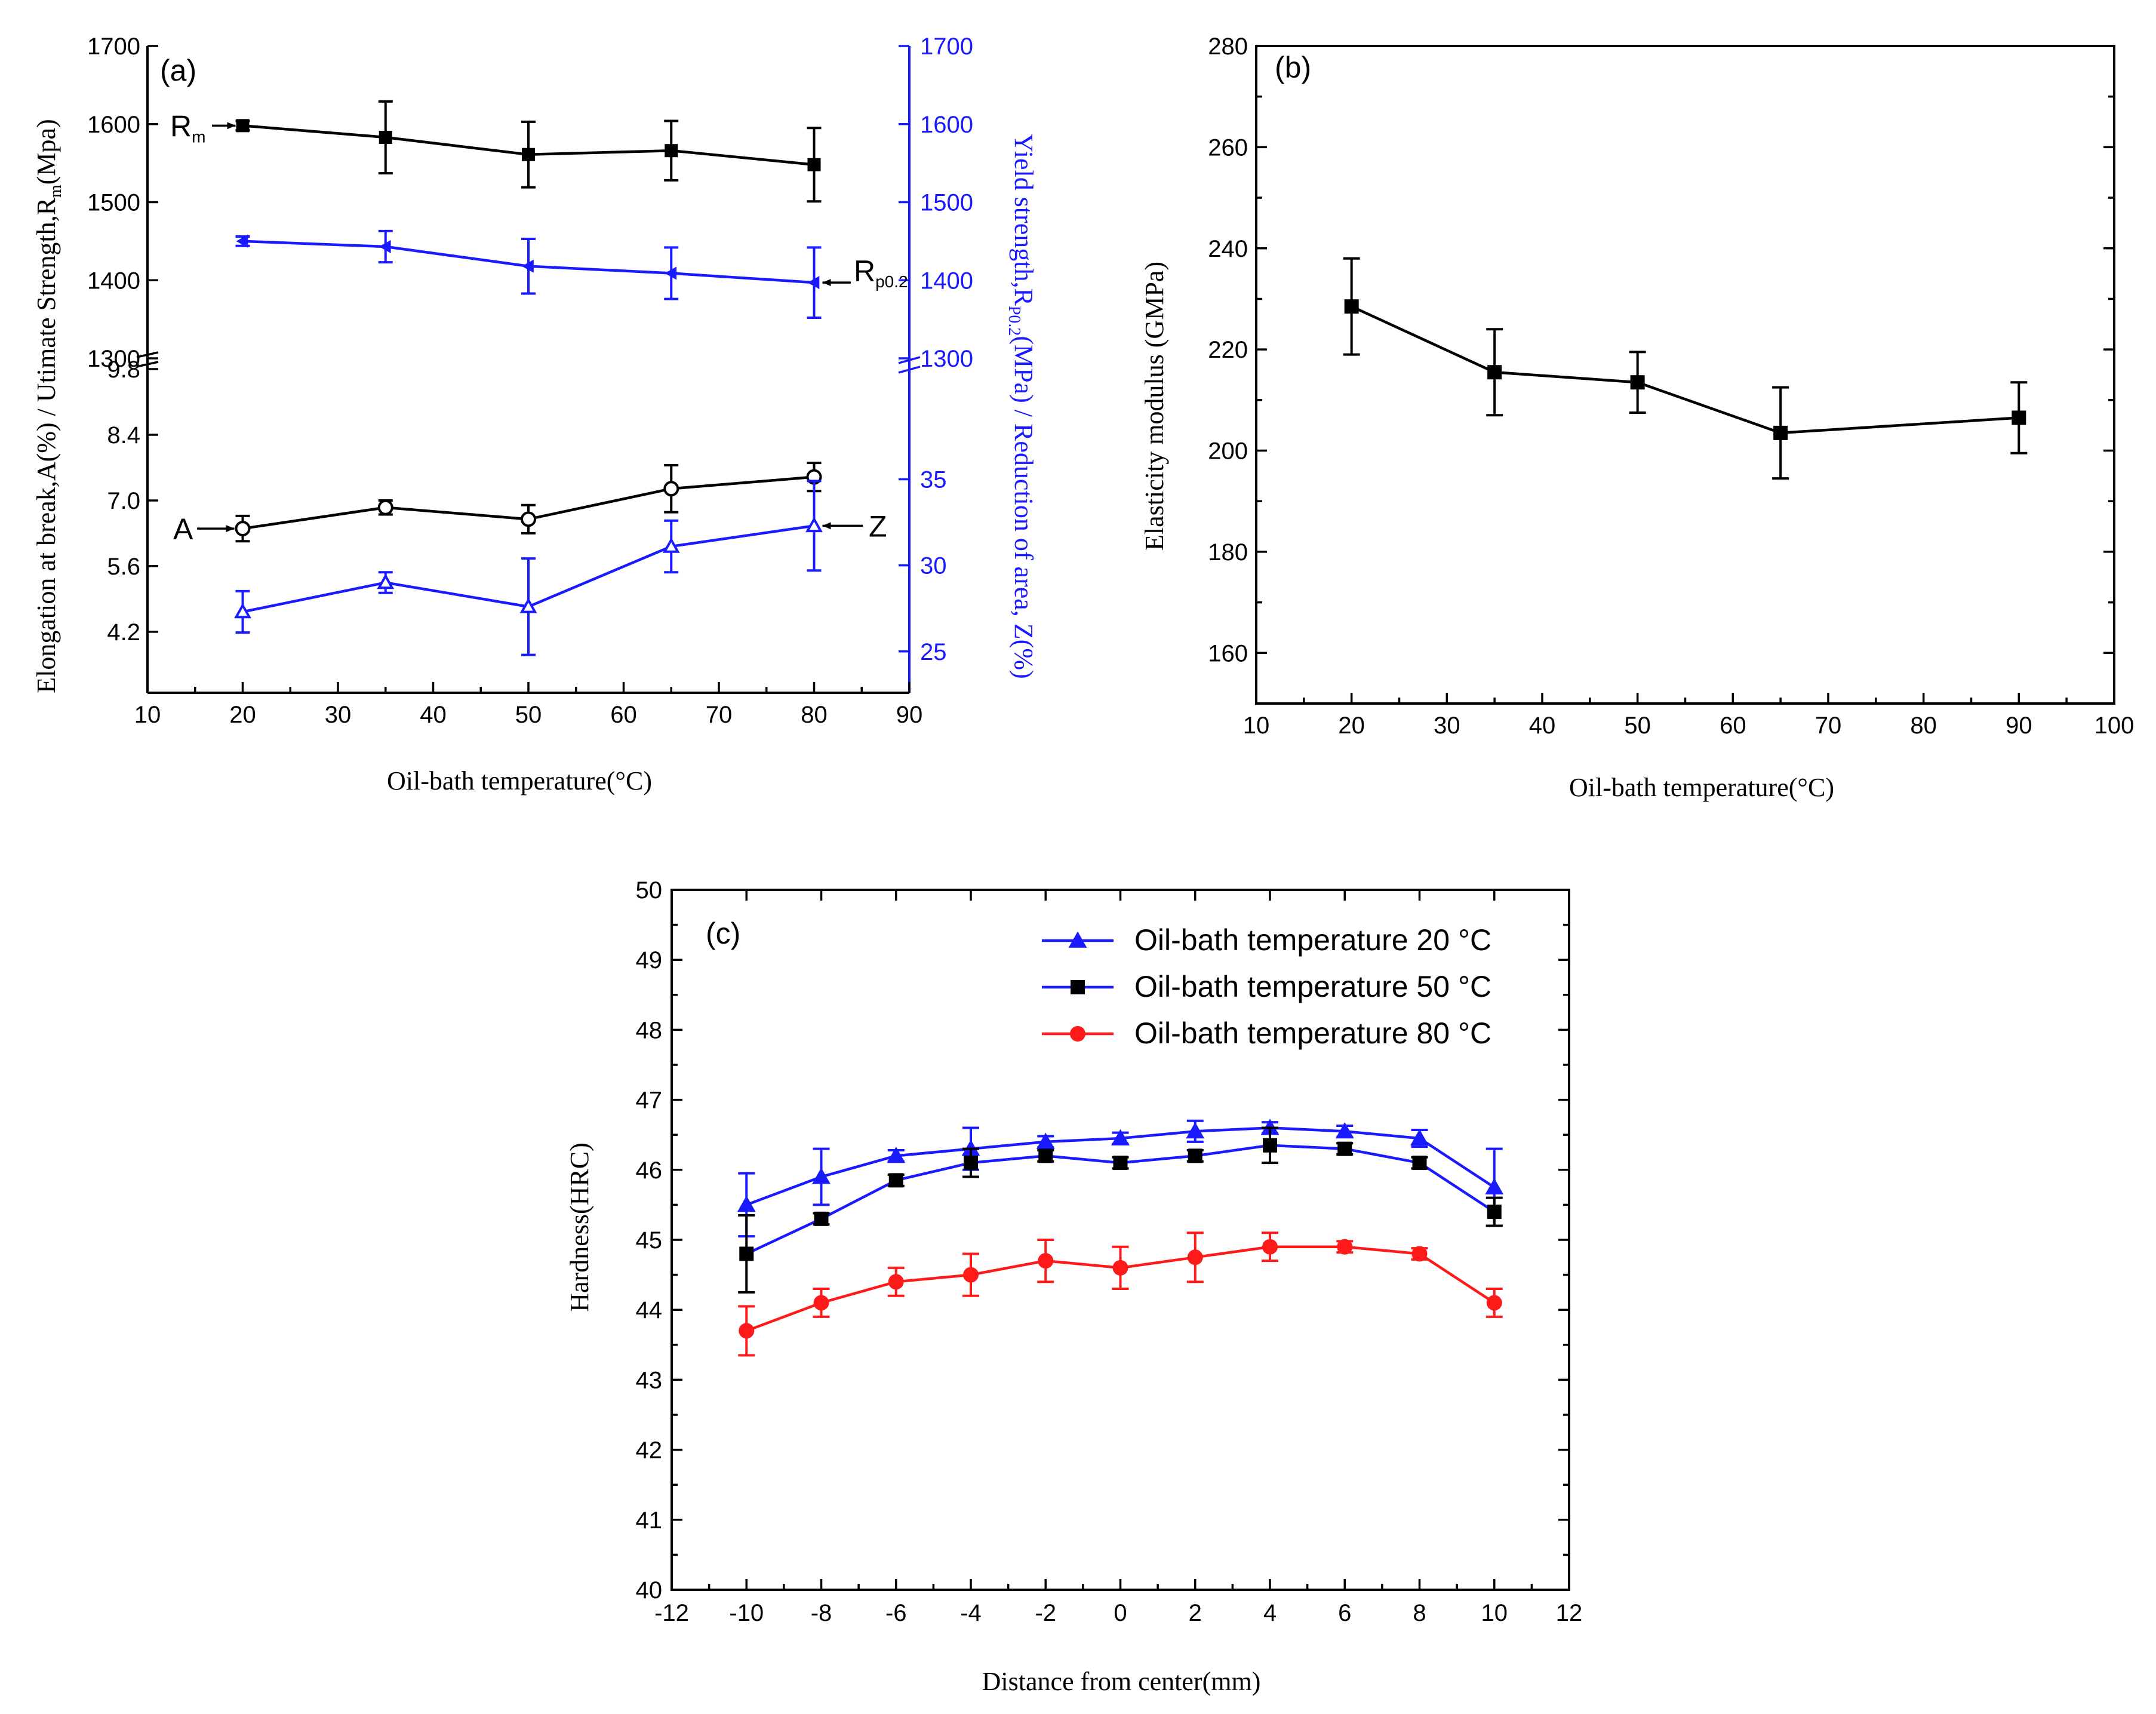  Describe the element at coordinates (1419, 1613) in the screenshot. I see `panel-c-xtick-label: 8` at that location.